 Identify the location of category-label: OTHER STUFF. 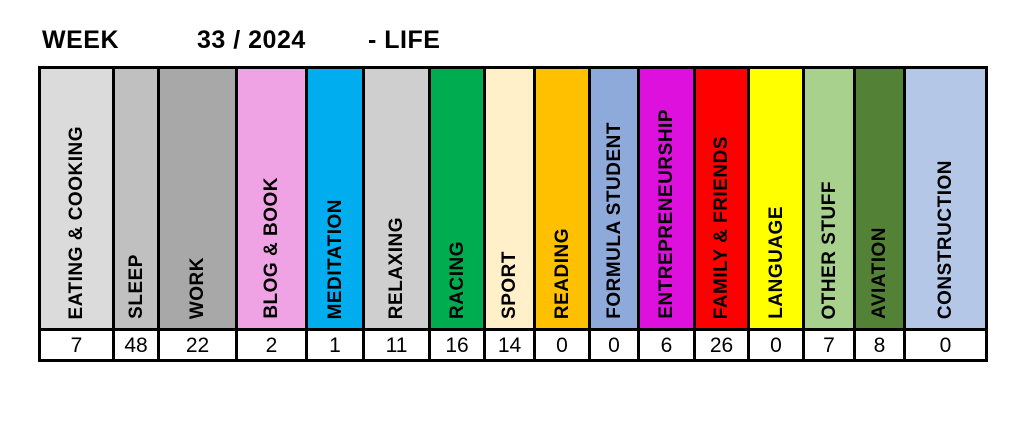
(829, 250).